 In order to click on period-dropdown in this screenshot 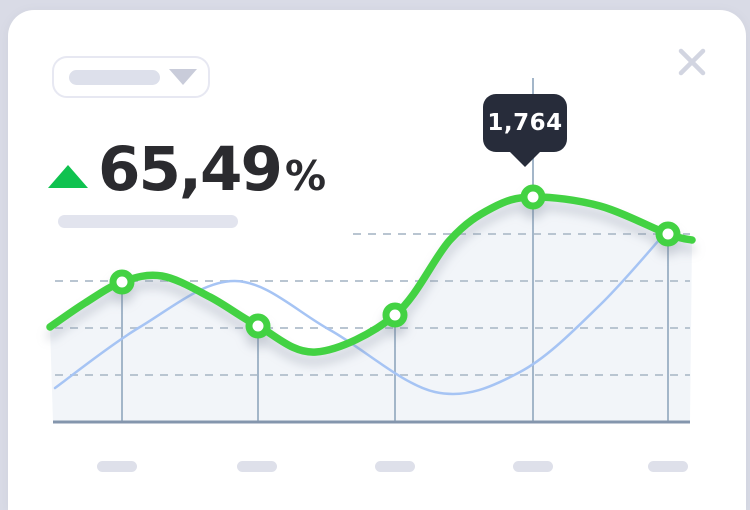, I will do `click(131, 77)`.